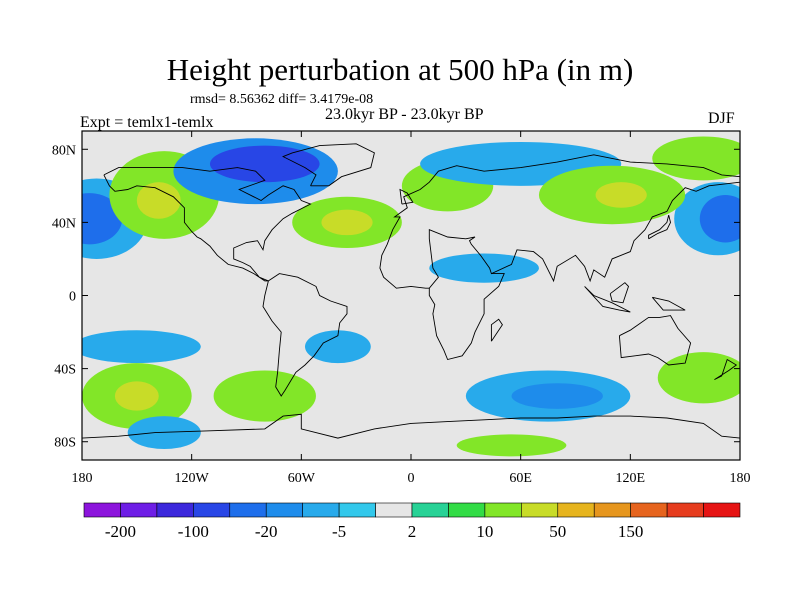 This screenshot has height=600, width=800. What do you see at coordinates (466, 317) in the screenshot?
I see `coastline-east-africa` at bounding box center [466, 317].